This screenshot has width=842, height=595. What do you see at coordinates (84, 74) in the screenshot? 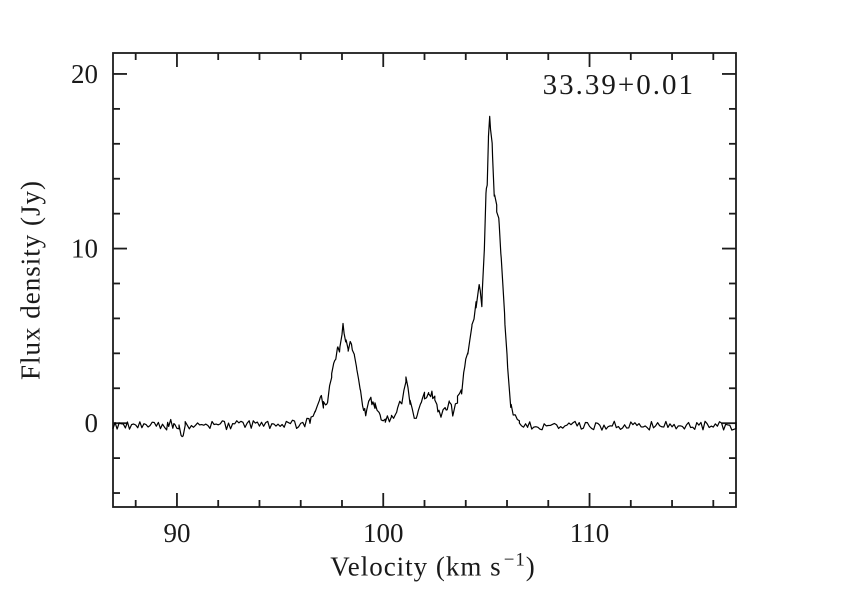
I see `y-tick-label: 20` at bounding box center [84, 74].